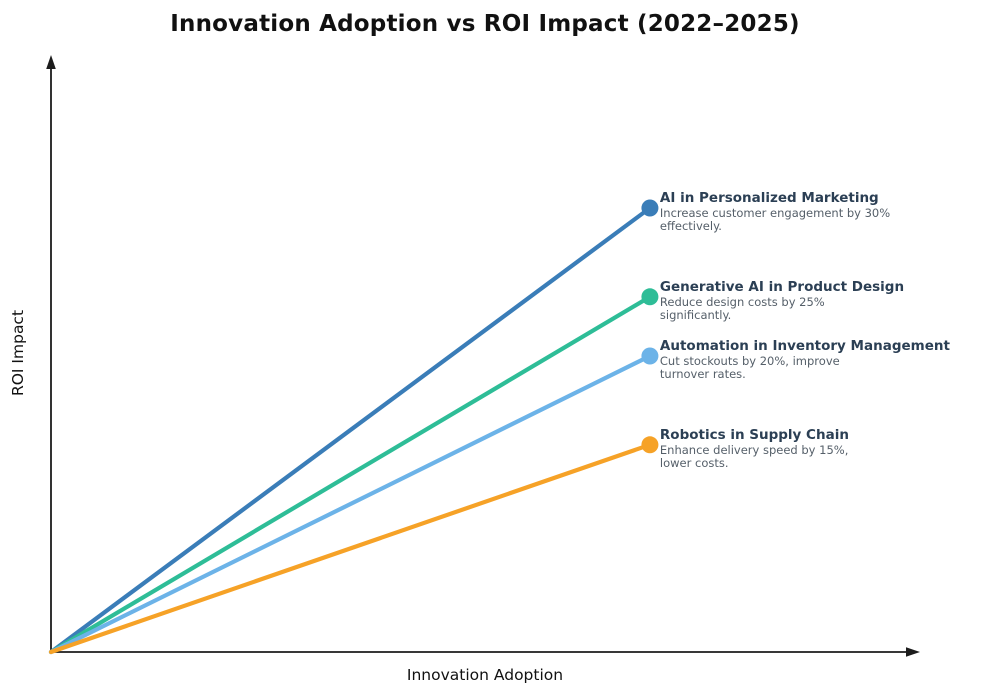 Image resolution: width=1000 pixels, height=700 pixels. Describe the element at coordinates (485, 675) in the screenshot. I see `x-axis-title: Innovation Adoption` at that location.